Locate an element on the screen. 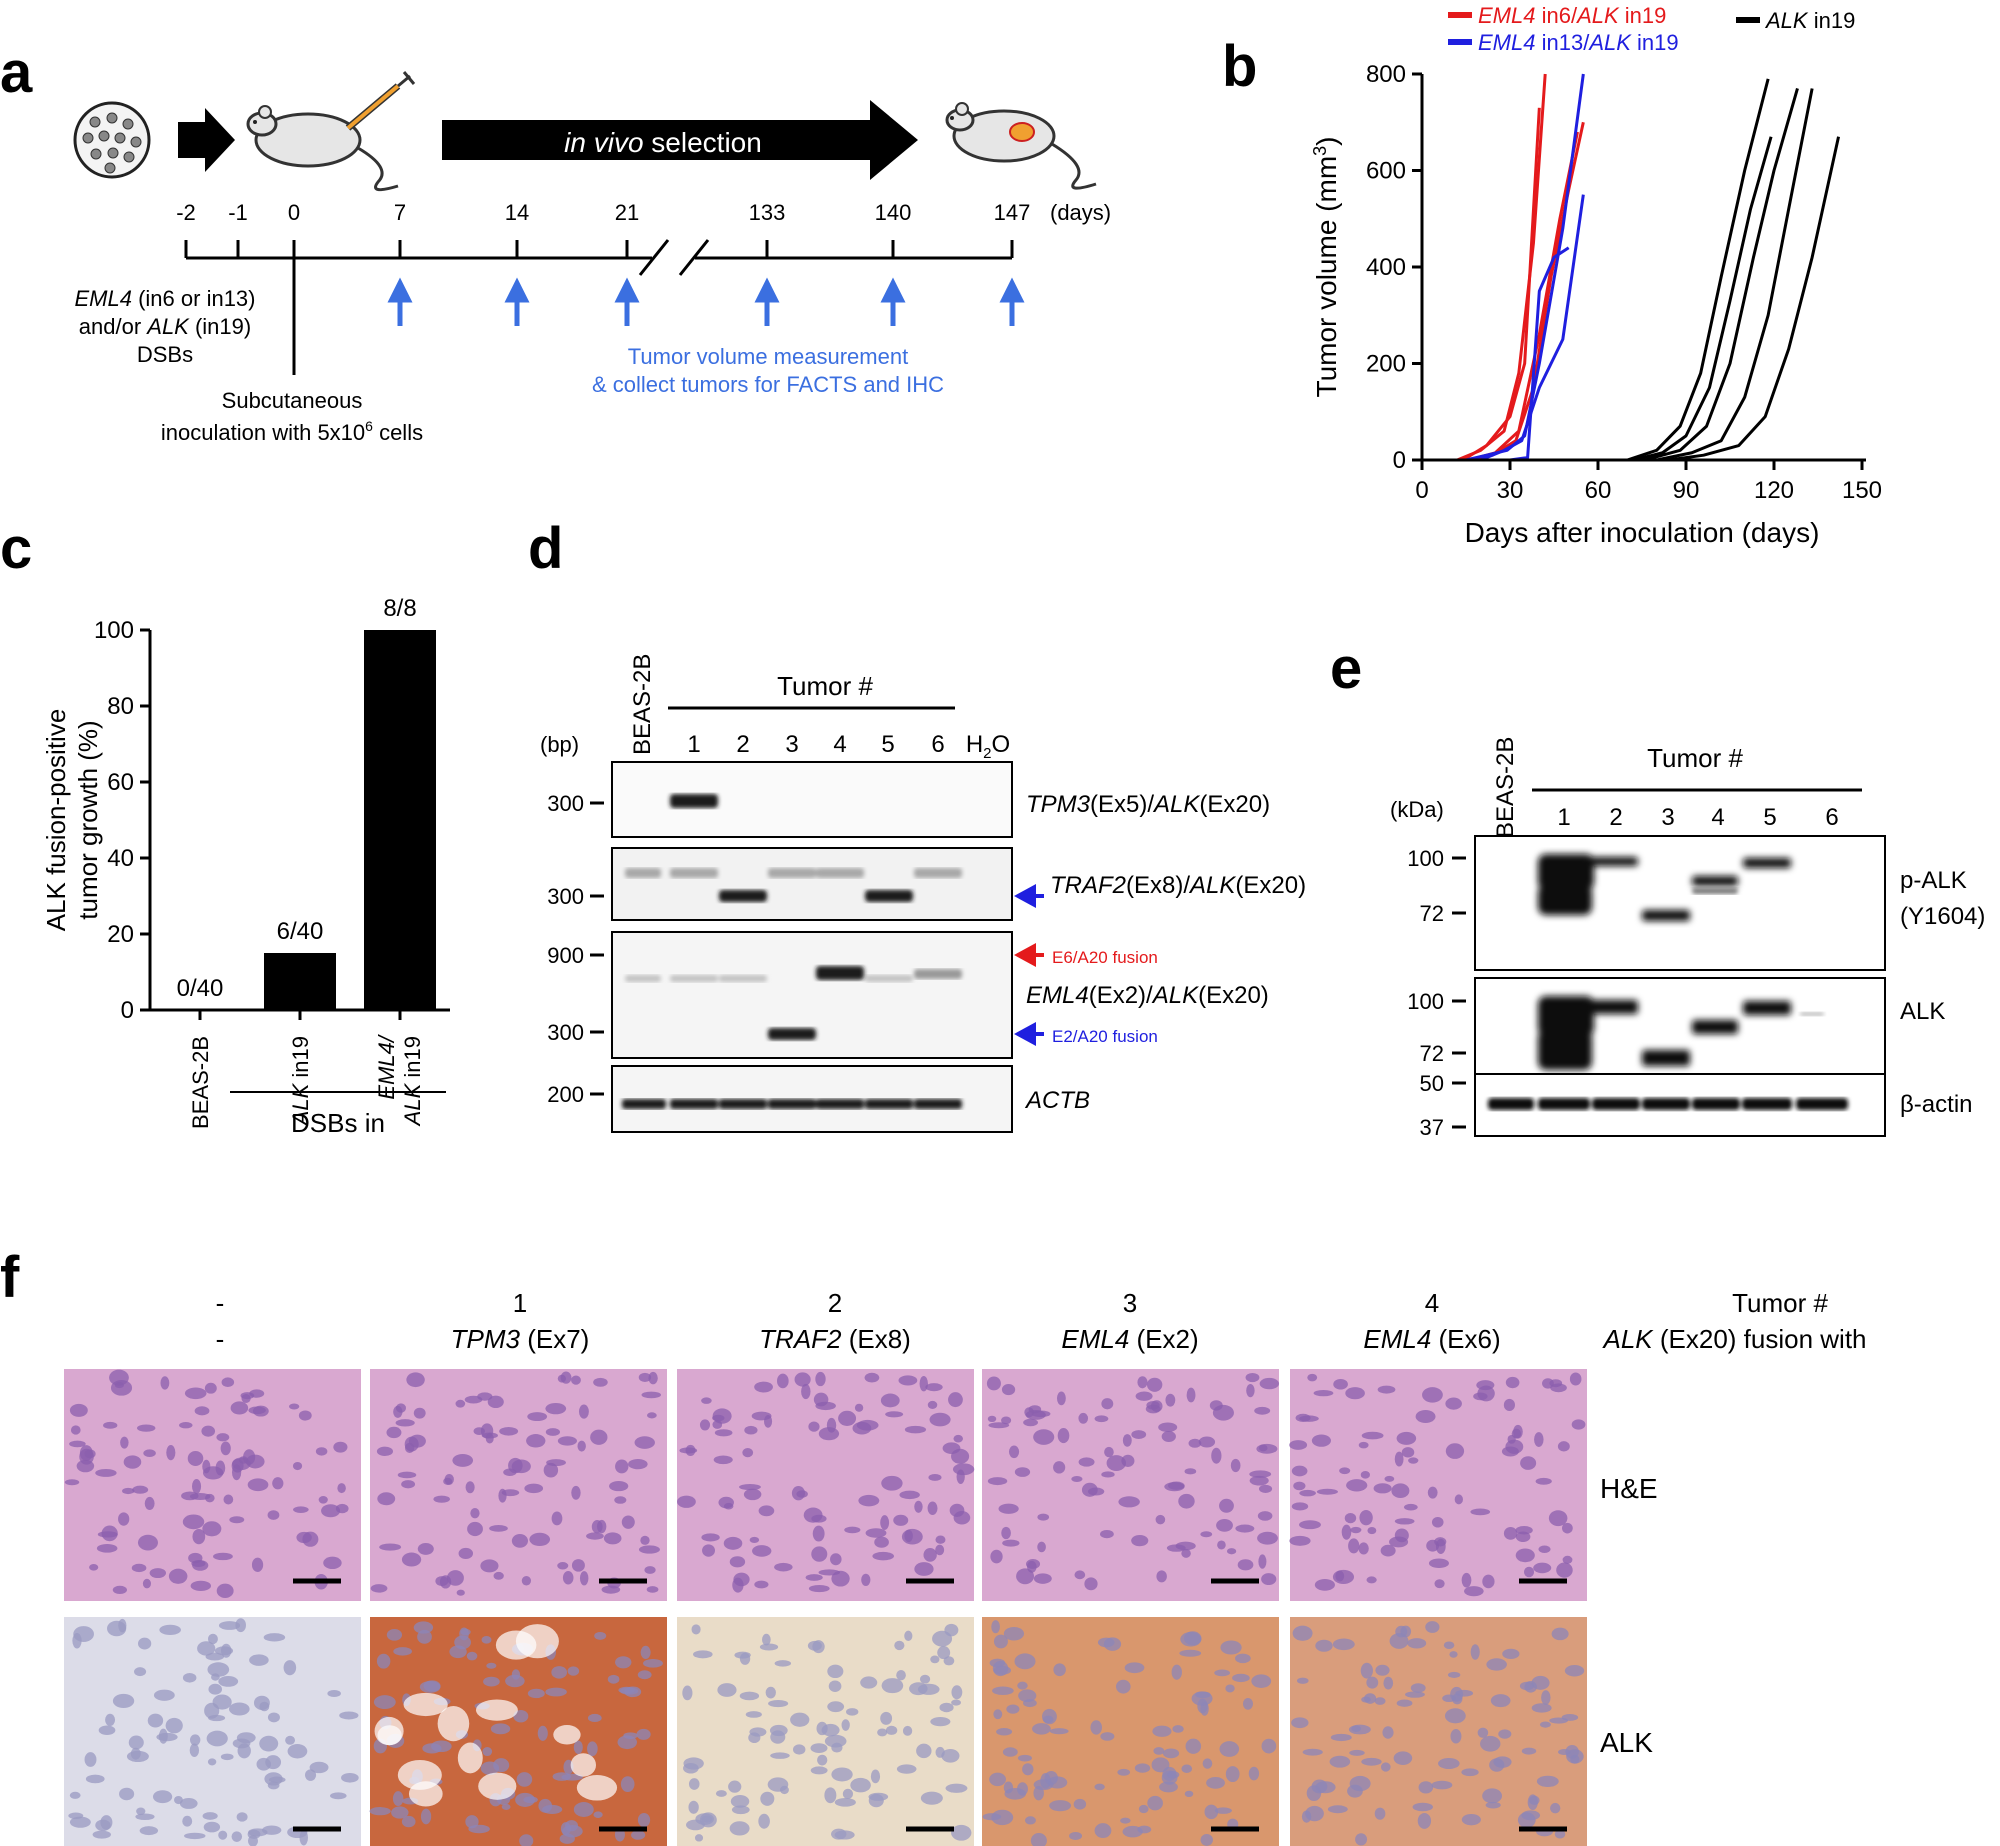  svg-text: 72 is located at coordinates (1432, 1053).